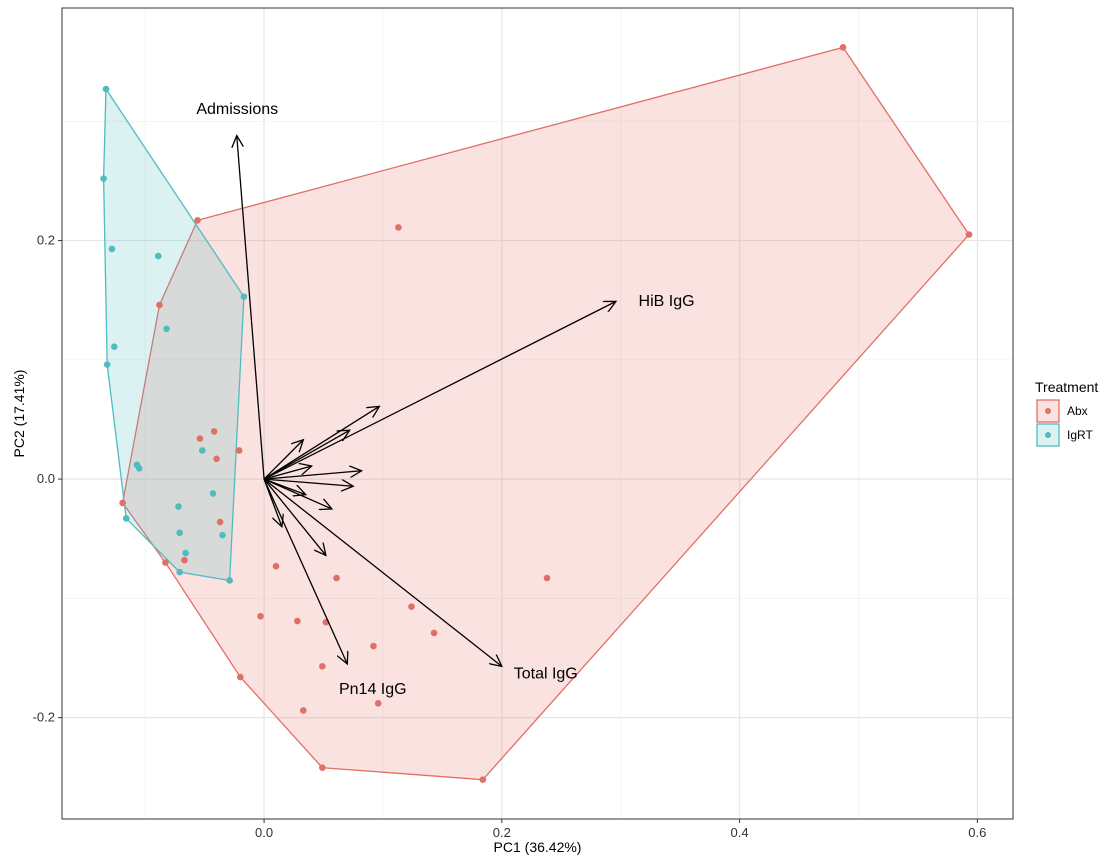 The height and width of the screenshot is (859, 1108). Describe the element at coordinates (373, 689) in the screenshot. I see `loading-label: Pn14 IgG` at that location.